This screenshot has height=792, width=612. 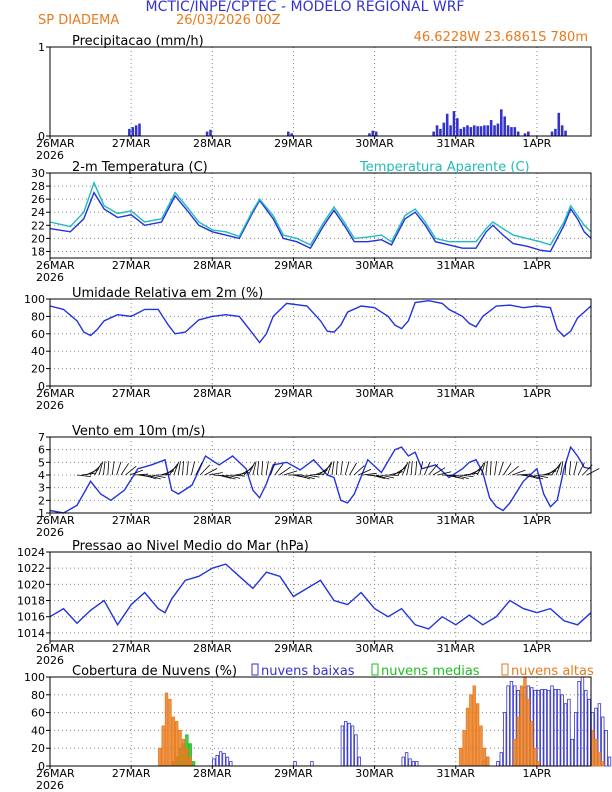 I want to click on x-tick-label: 26MAR, so click(x=55, y=520).